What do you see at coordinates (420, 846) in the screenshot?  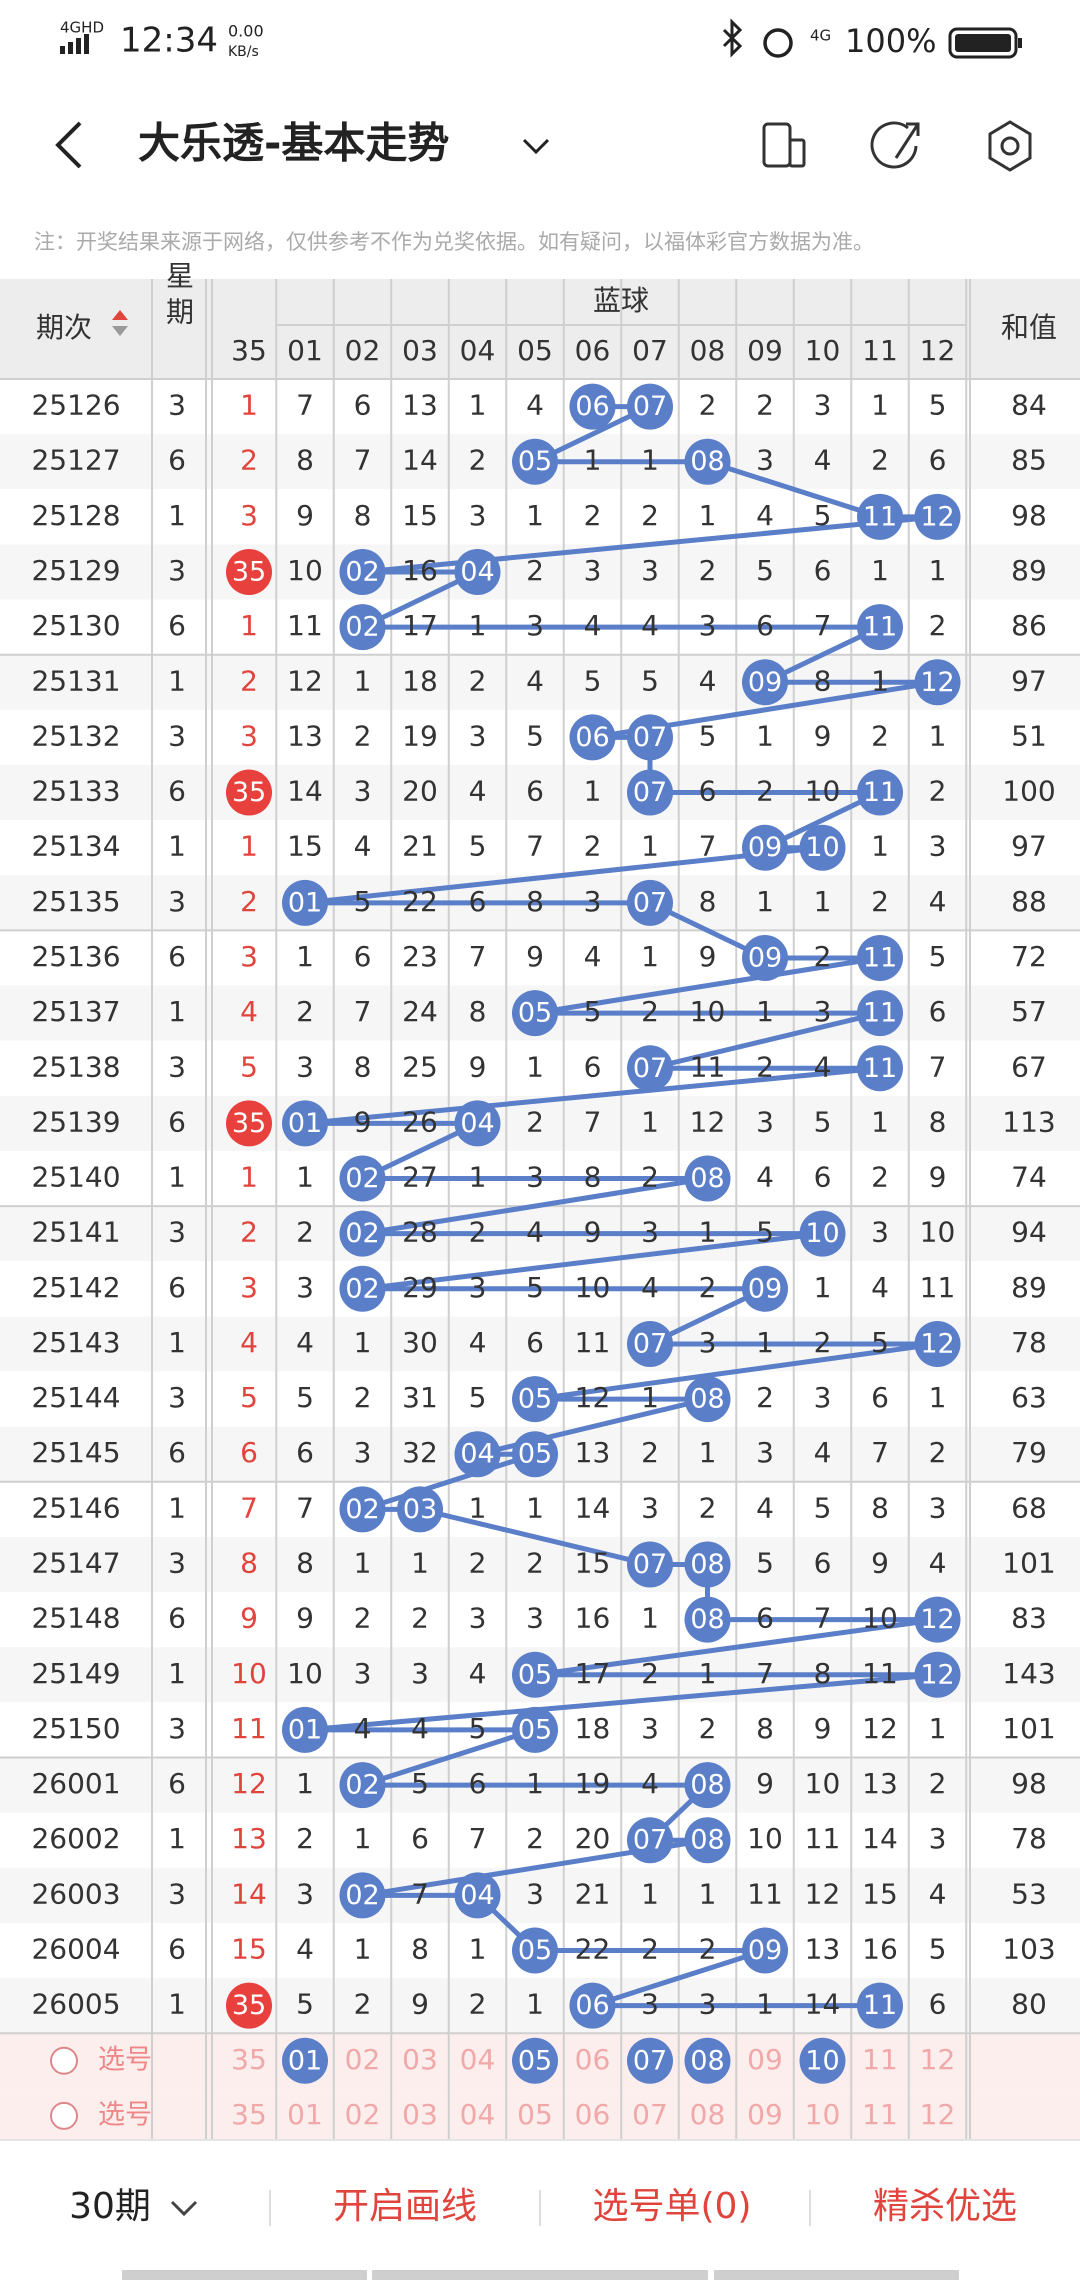 I see `blue-miss: 21` at bounding box center [420, 846].